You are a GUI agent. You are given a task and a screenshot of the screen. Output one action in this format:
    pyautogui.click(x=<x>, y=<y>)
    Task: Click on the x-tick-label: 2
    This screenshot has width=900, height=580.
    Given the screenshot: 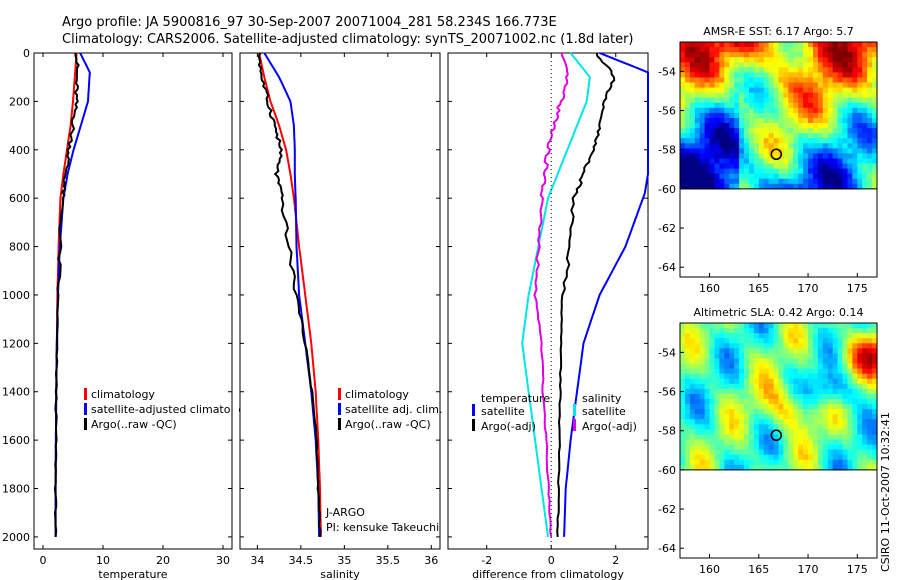 What is the action you would take?
    pyautogui.click(x=615, y=560)
    